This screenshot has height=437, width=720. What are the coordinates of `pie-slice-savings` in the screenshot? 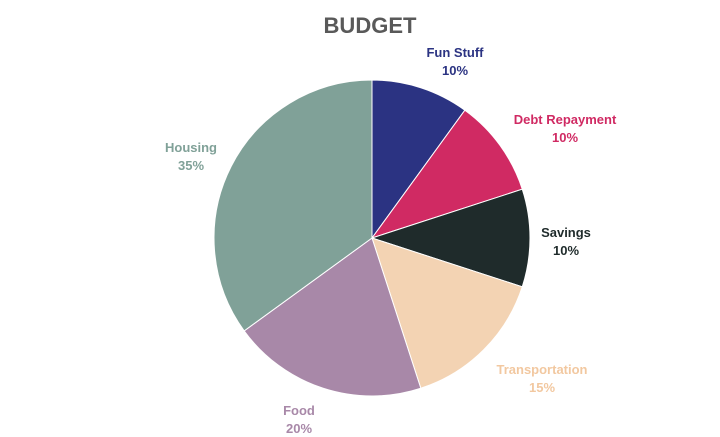 It's located at (450, 238).